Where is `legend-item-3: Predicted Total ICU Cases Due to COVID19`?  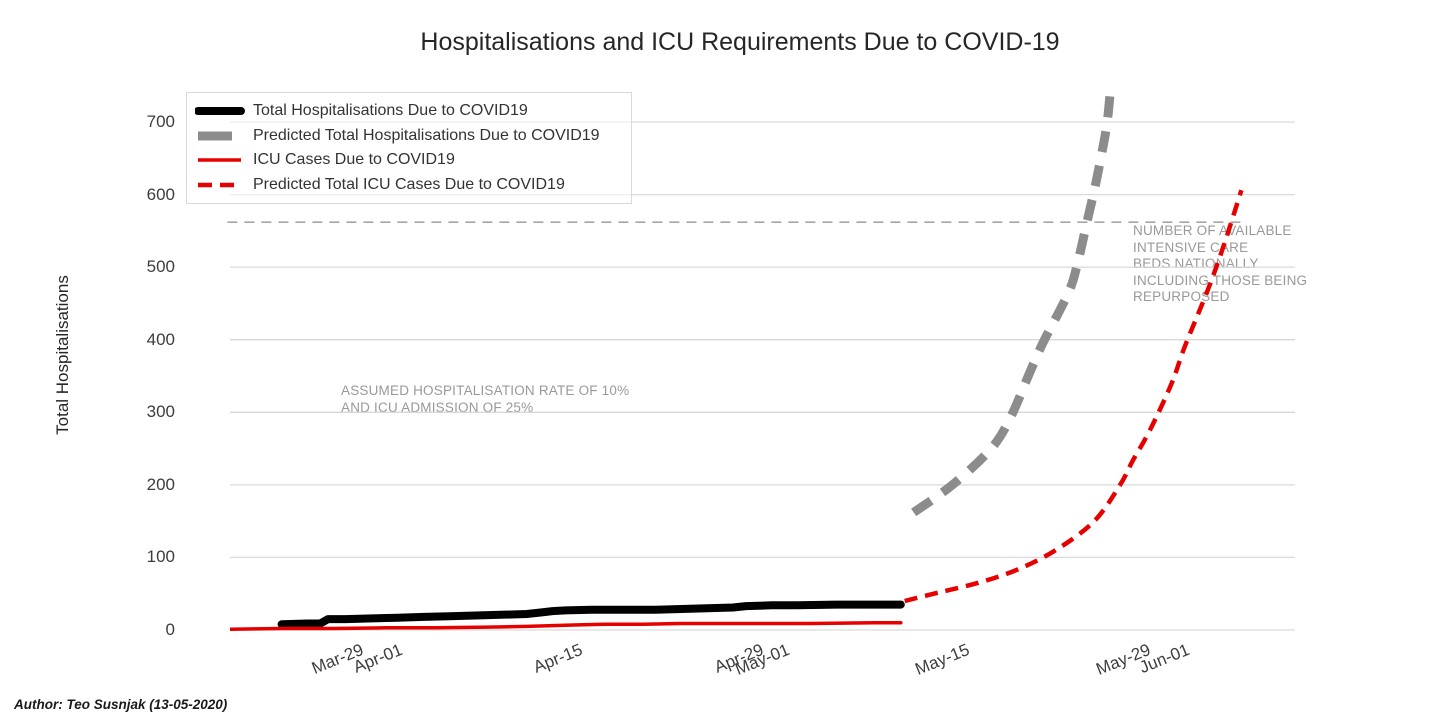 legend-item-3: Predicted Total ICU Cases Due to COVID19 is located at coordinates (408, 185).